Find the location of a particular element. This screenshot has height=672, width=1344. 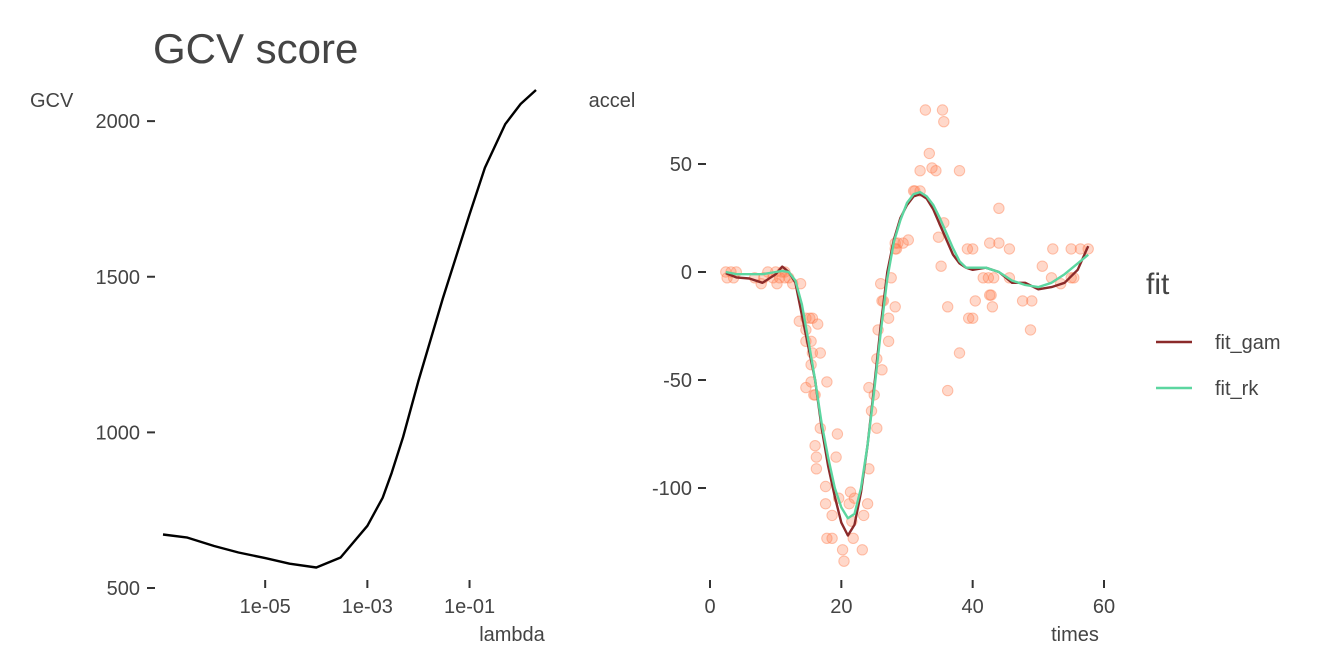

fit-line-fit-rk is located at coordinates (907, 355).